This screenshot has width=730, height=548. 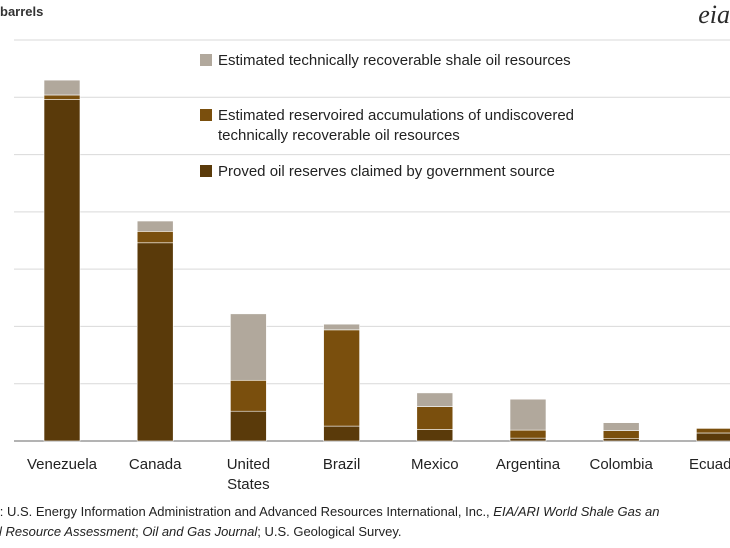 What do you see at coordinates (248, 395) in the screenshot?
I see `bar-segment-united-states-s1` at bounding box center [248, 395].